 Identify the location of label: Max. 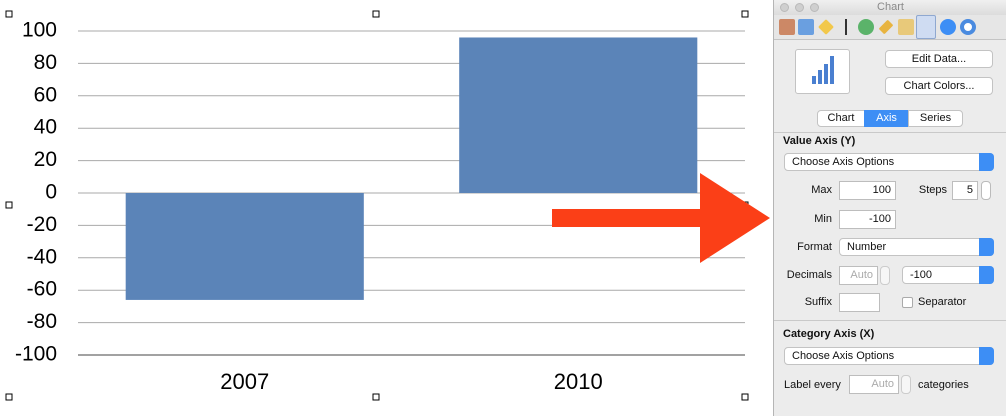
(821, 190).